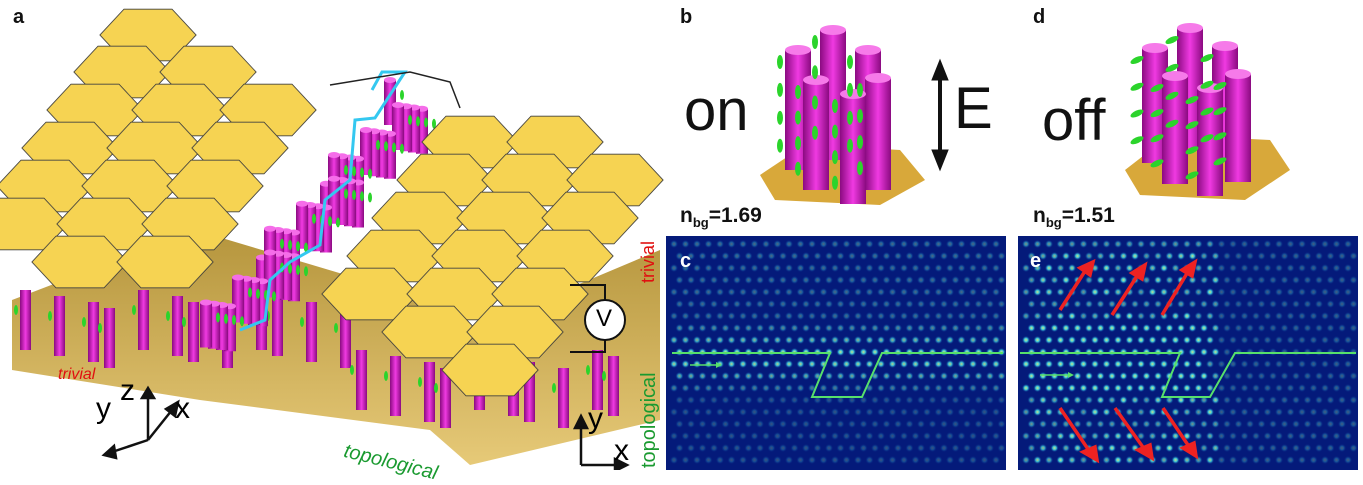 Image resolution: width=1363 pixels, height=485 pixels. Describe the element at coordinates (836, 353) in the screenshot. I see `field-map-c` at that location.